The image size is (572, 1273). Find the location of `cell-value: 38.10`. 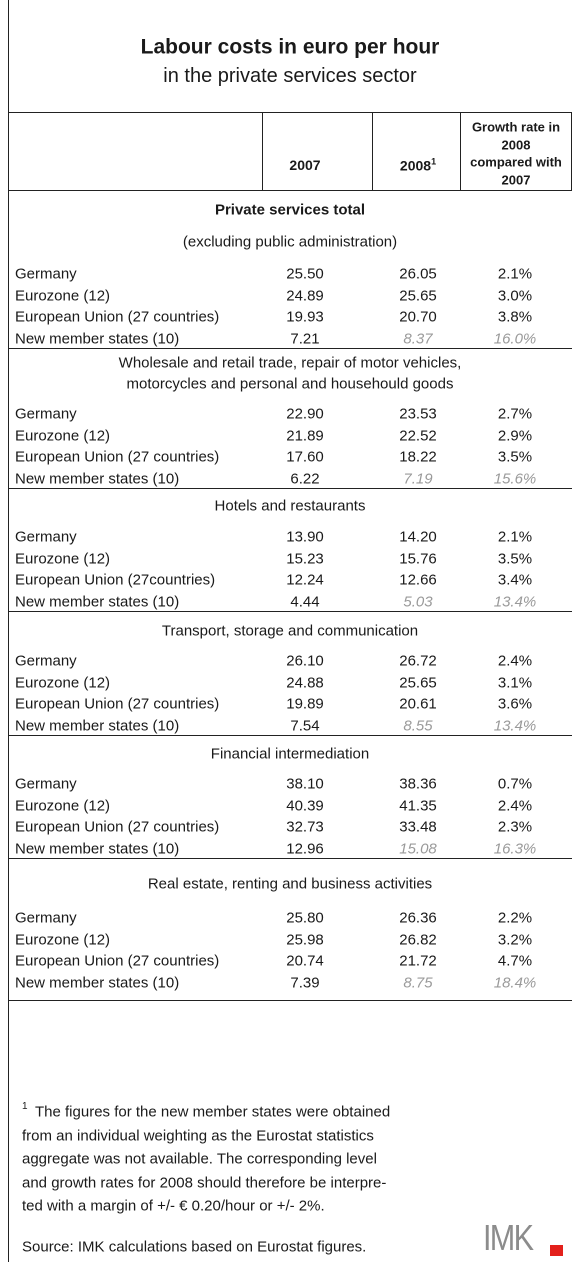

cell-value: 38.10 is located at coordinates (305, 784).